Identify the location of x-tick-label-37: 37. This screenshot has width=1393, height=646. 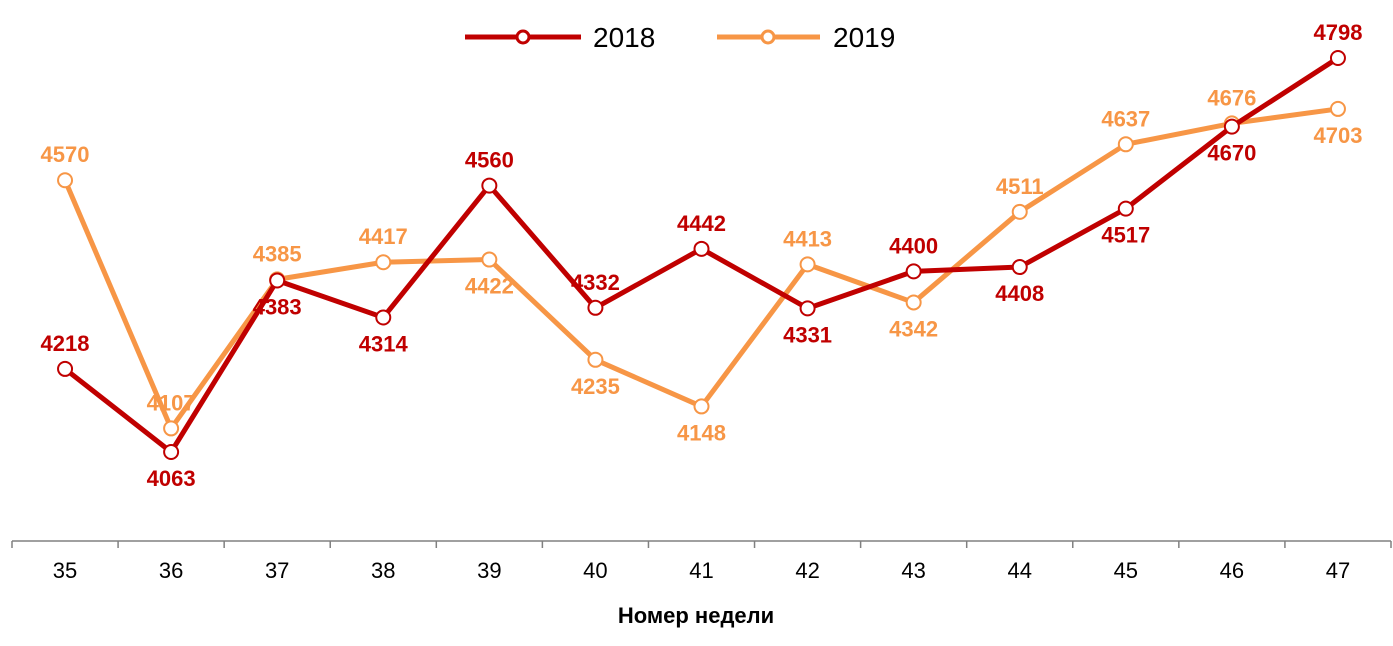
(277, 570).